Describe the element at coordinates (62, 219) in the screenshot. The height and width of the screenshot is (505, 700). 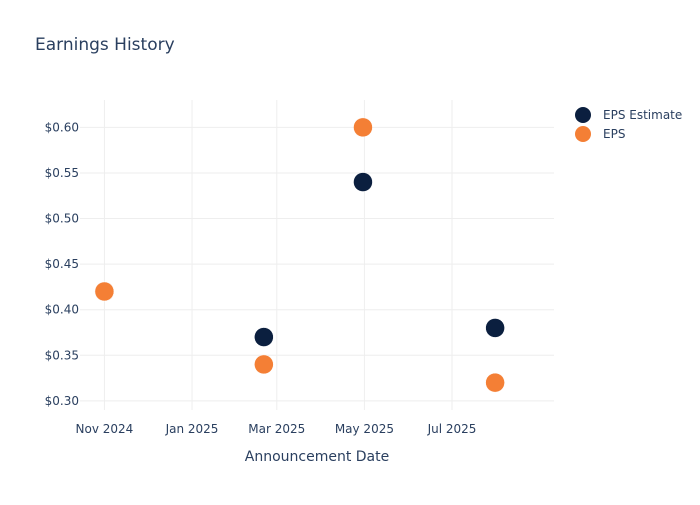
I see `y-tick-label: $0.50` at that location.